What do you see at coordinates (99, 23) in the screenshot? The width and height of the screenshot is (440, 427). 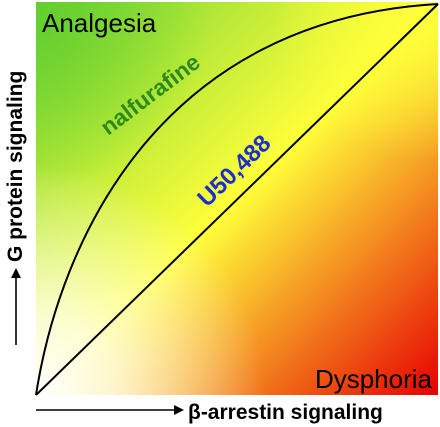 I see `analgesia-label: Analgesia` at bounding box center [99, 23].